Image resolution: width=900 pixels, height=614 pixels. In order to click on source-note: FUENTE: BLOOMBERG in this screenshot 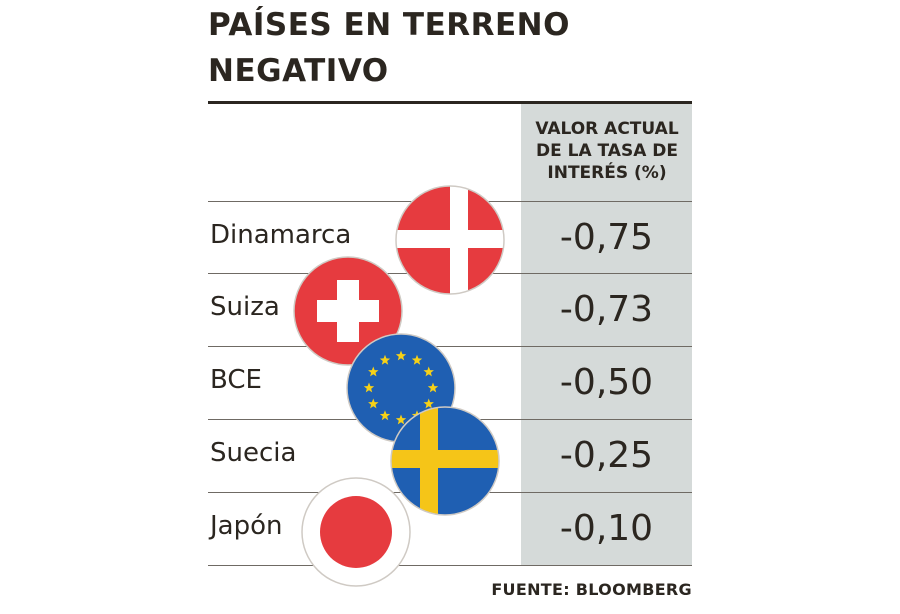, I will do `click(591, 589)`.